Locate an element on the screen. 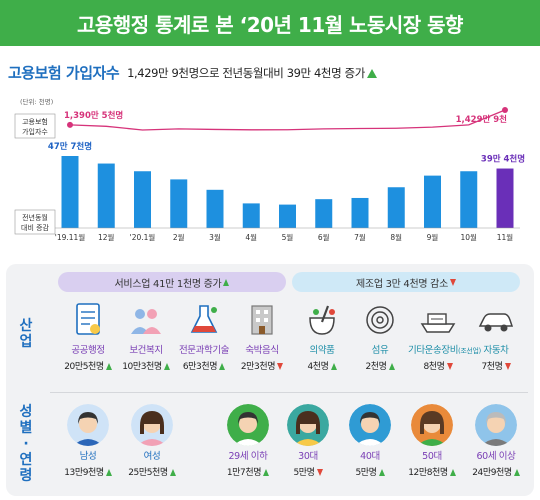 This screenshot has width=540, height=500. section-divider is located at coordinates (289, 392).